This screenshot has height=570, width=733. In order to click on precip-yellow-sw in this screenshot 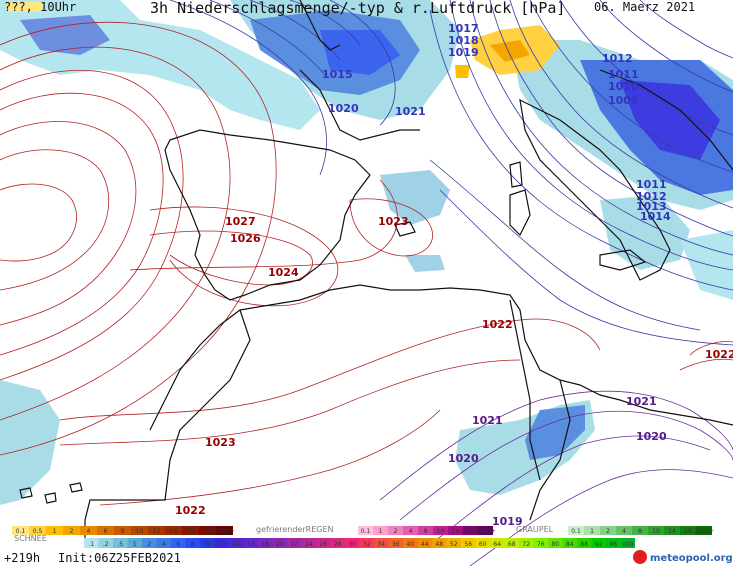, I will do `click(25, 7)`.